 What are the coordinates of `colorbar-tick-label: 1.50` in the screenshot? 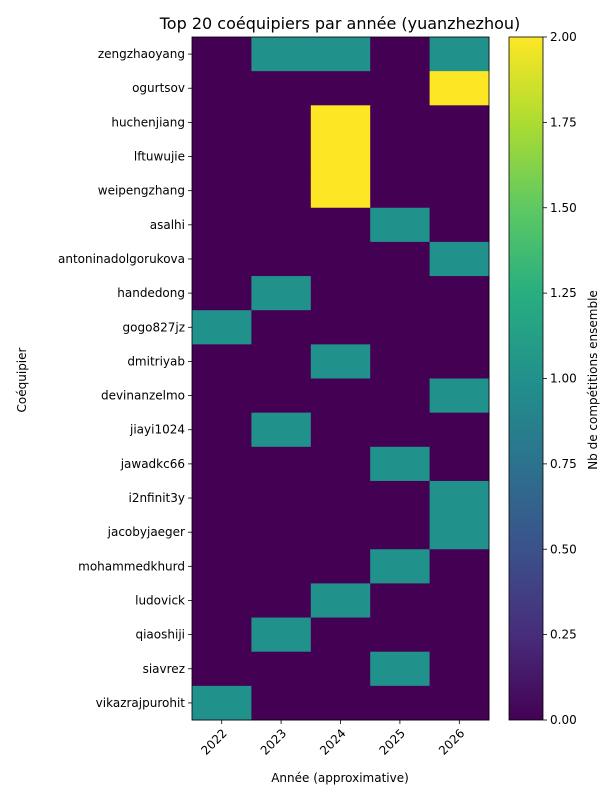 It's located at (563, 208).